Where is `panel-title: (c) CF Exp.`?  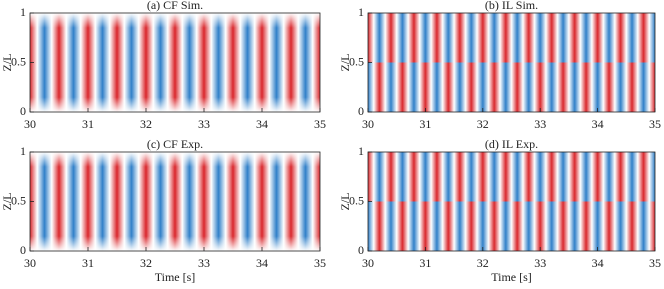 panel-title: (c) CF Exp. is located at coordinates (175, 144).